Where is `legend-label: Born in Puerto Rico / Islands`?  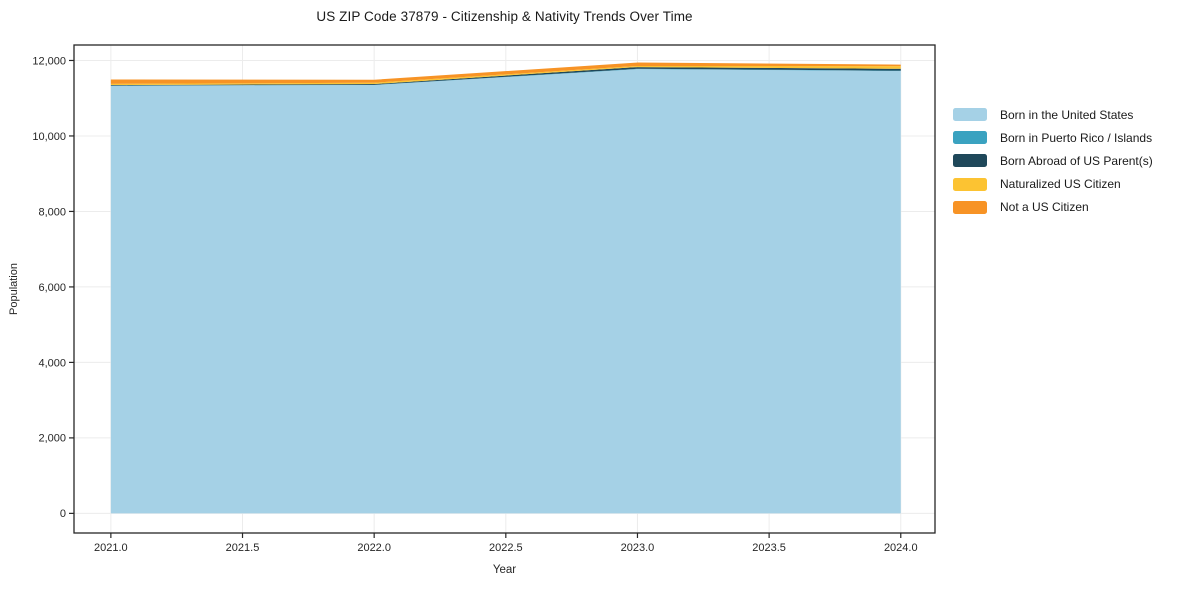
legend-label: Born in Puerto Rico / Islands is located at coordinates (1076, 137).